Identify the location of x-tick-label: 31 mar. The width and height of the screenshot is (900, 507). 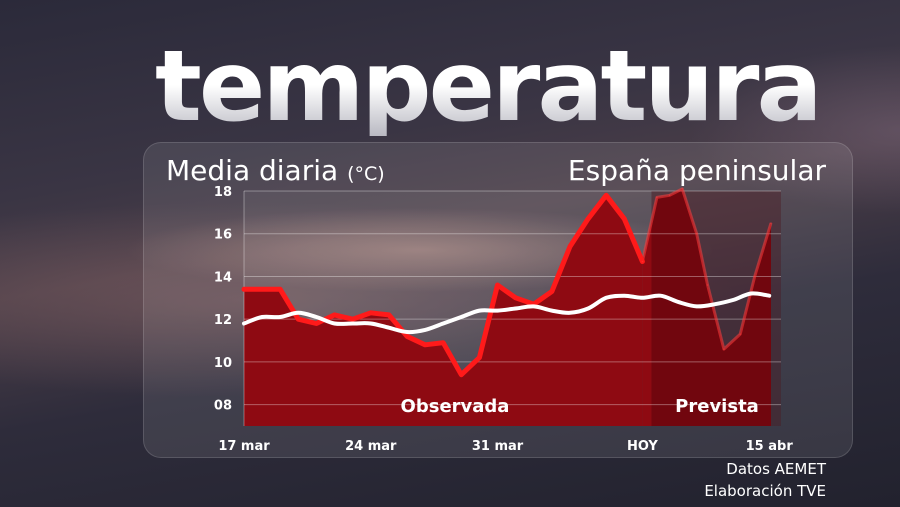
(498, 446).